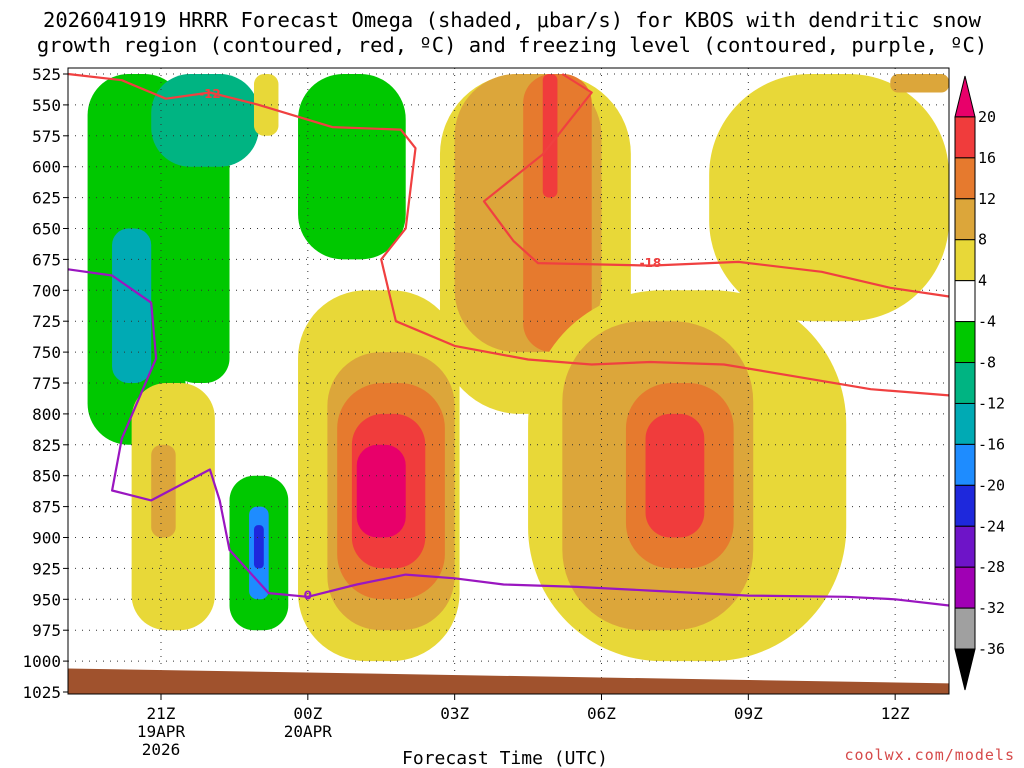  What do you see at coordinates (46, 599) in the screenshot?
I see `y-tick-label-950: 950` at bounding box center [46, 599].